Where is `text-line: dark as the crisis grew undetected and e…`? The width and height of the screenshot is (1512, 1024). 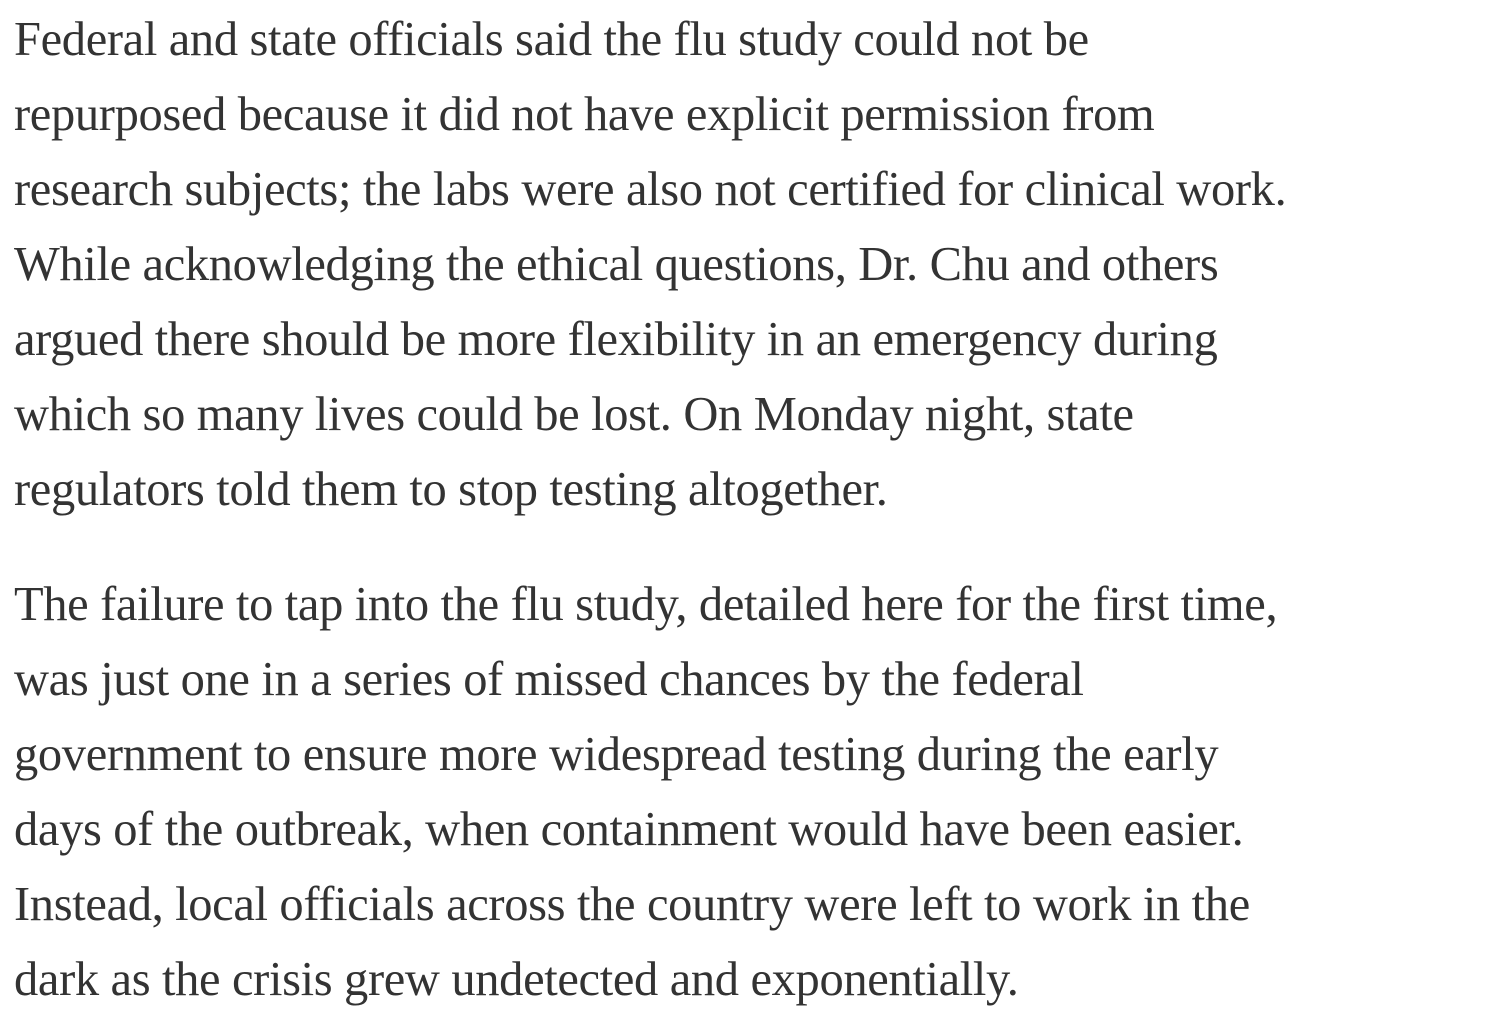 text-line: dark as the crisis grew undetected and e… is located at coordinates (516, 979).